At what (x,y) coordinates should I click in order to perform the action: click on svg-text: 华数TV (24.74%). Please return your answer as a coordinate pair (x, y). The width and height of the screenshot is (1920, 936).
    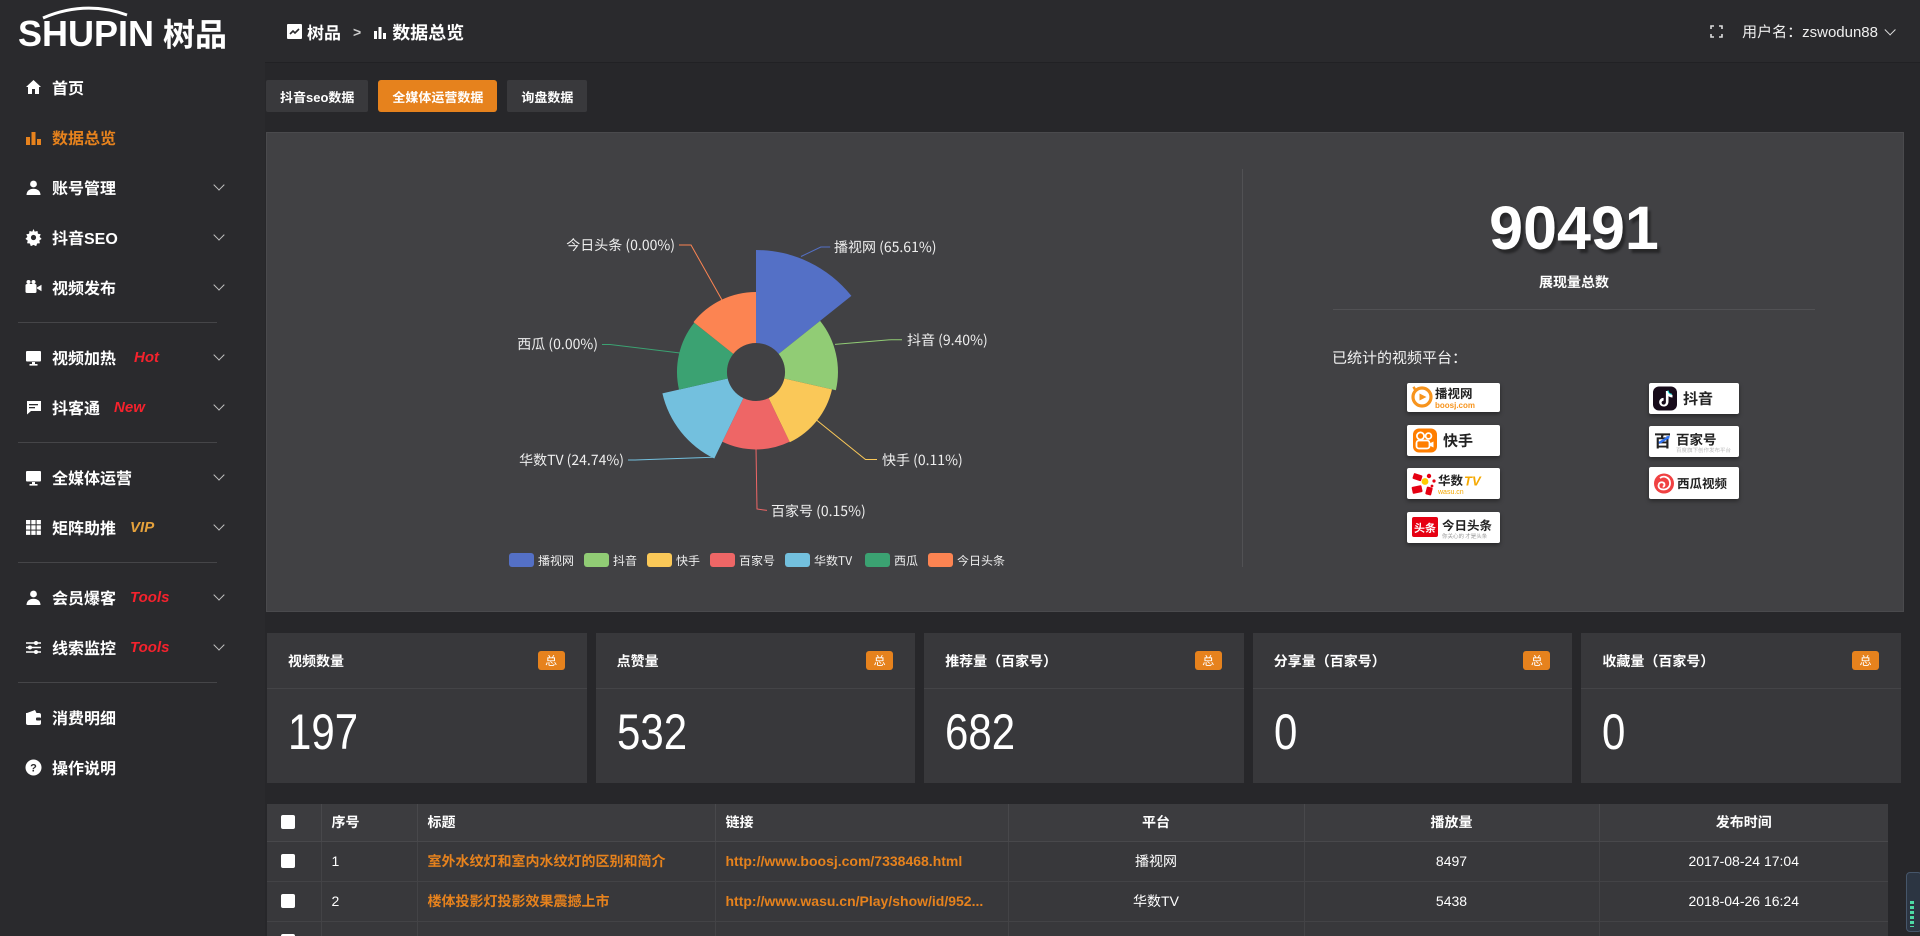
    Looking at the image, I should click on (571, 460).